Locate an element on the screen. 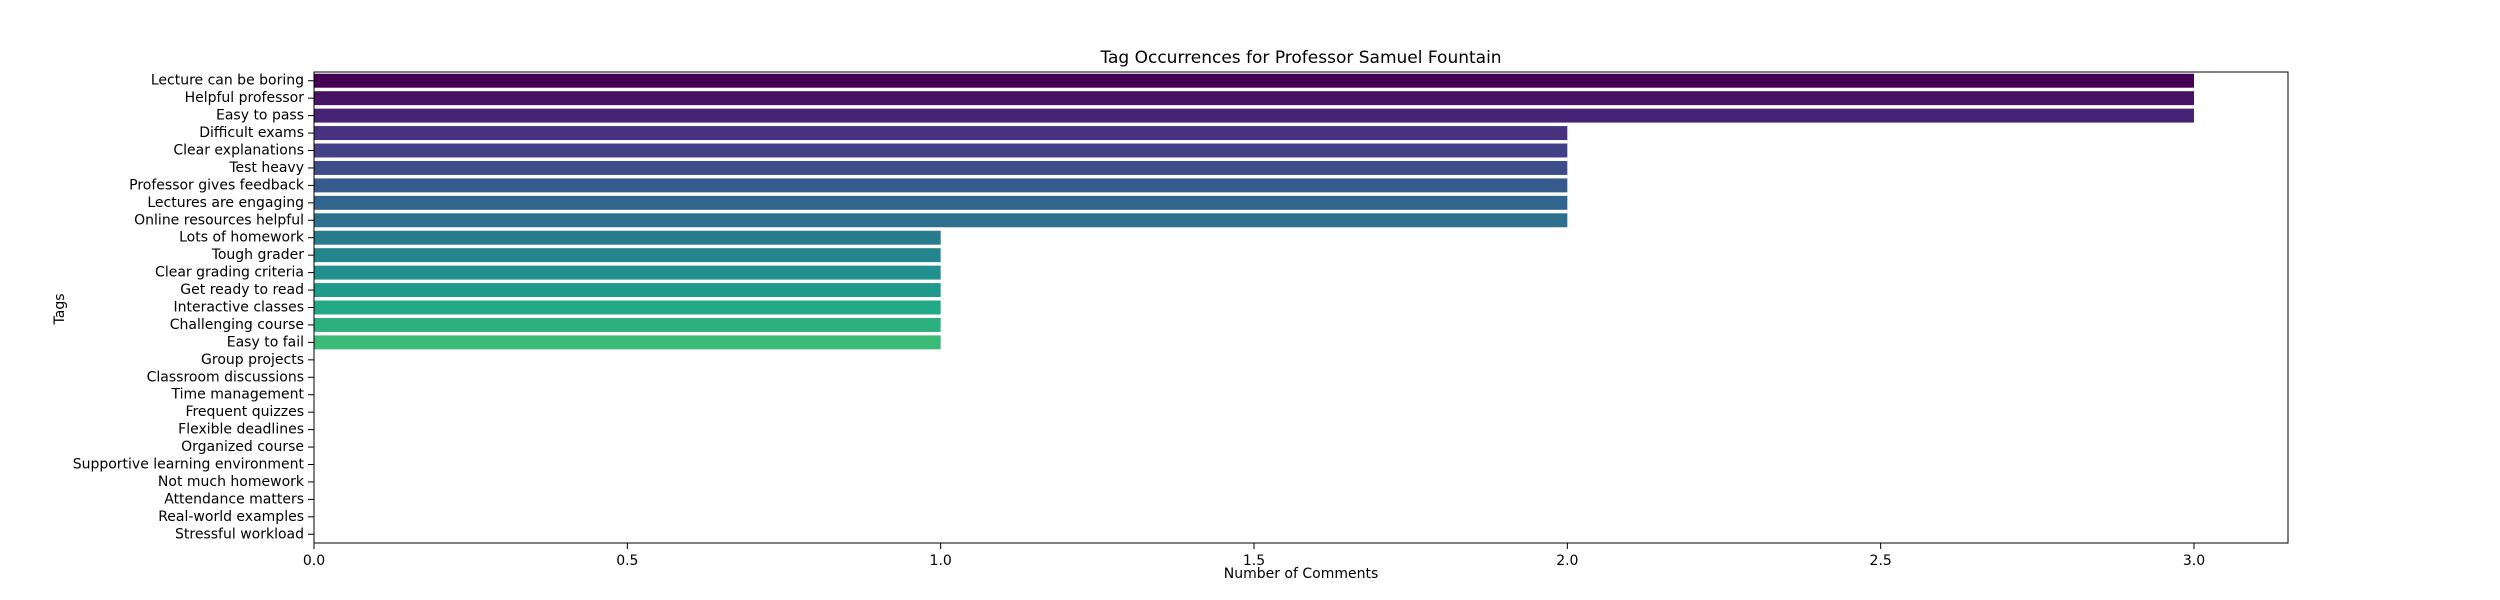 The image size is (2500, 600). y-tick-label: Easy to fail is located at coordinates (265, 342).